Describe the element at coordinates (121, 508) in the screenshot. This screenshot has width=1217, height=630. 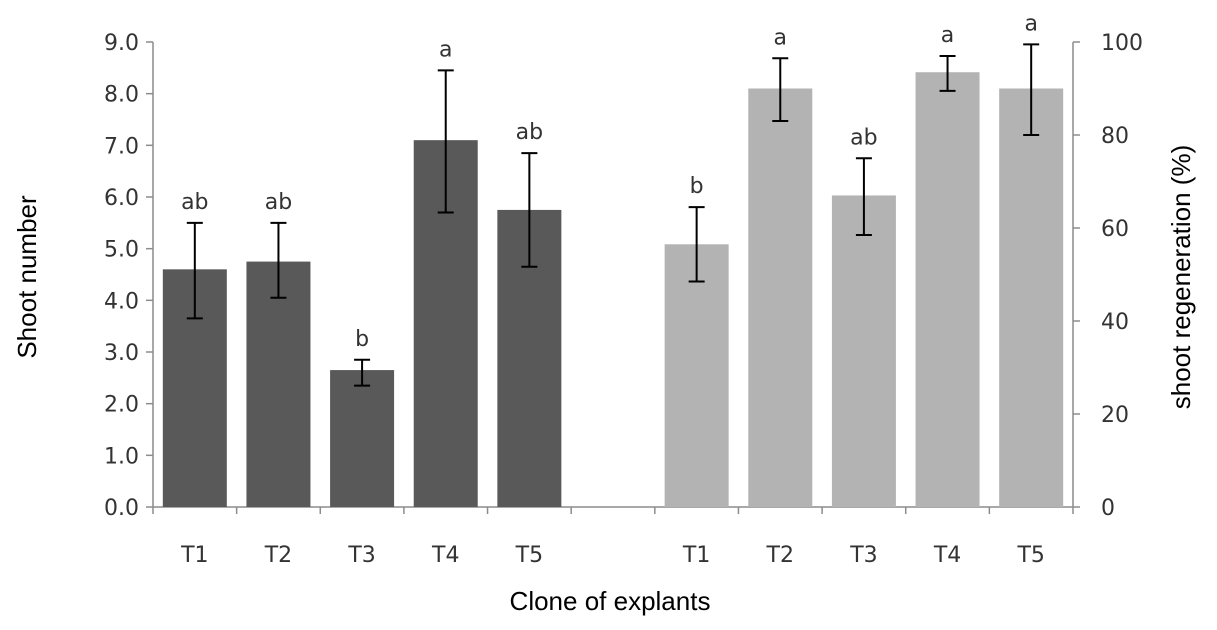
I see `y-tick-label-left: 0.0` at that location.